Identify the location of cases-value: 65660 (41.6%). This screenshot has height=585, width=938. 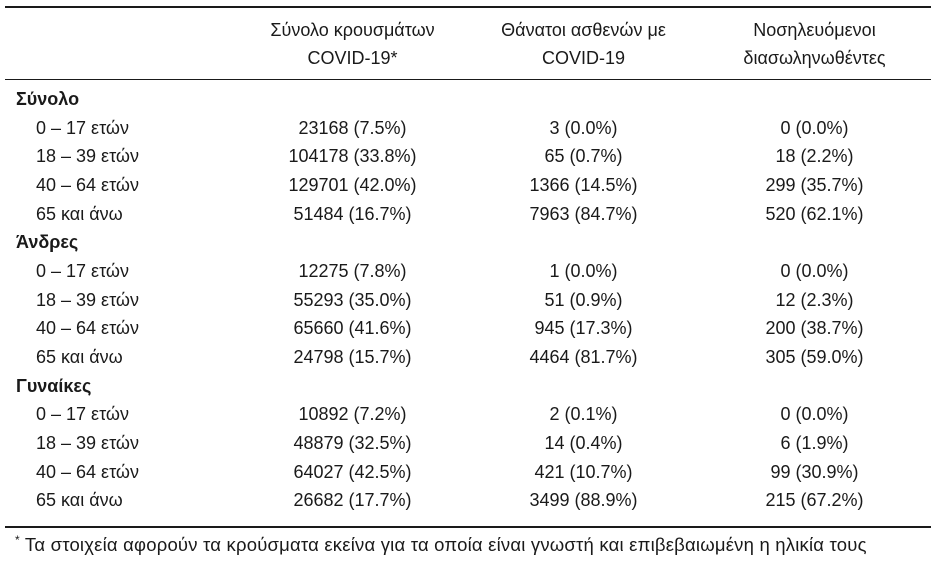
(352, 328).